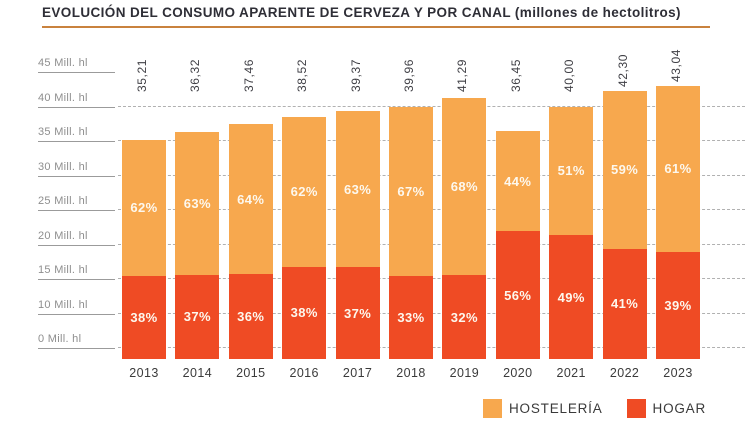  What do you see at coordinates (142, 75) in the screenshot?
I see `total-value-label: 35,21` at bounding box center [142, 75].